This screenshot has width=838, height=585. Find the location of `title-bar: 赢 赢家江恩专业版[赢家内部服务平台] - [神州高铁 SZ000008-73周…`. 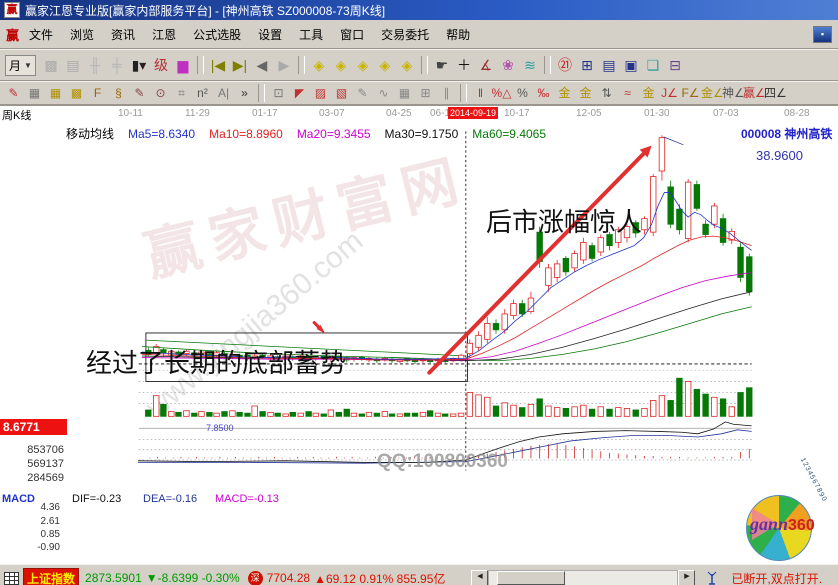

title-bar: 赢 赢家江恩专业版[赢家内部服务平台] - [神州高铁 SZ000008-73周… is located at coordinates (419, 10).